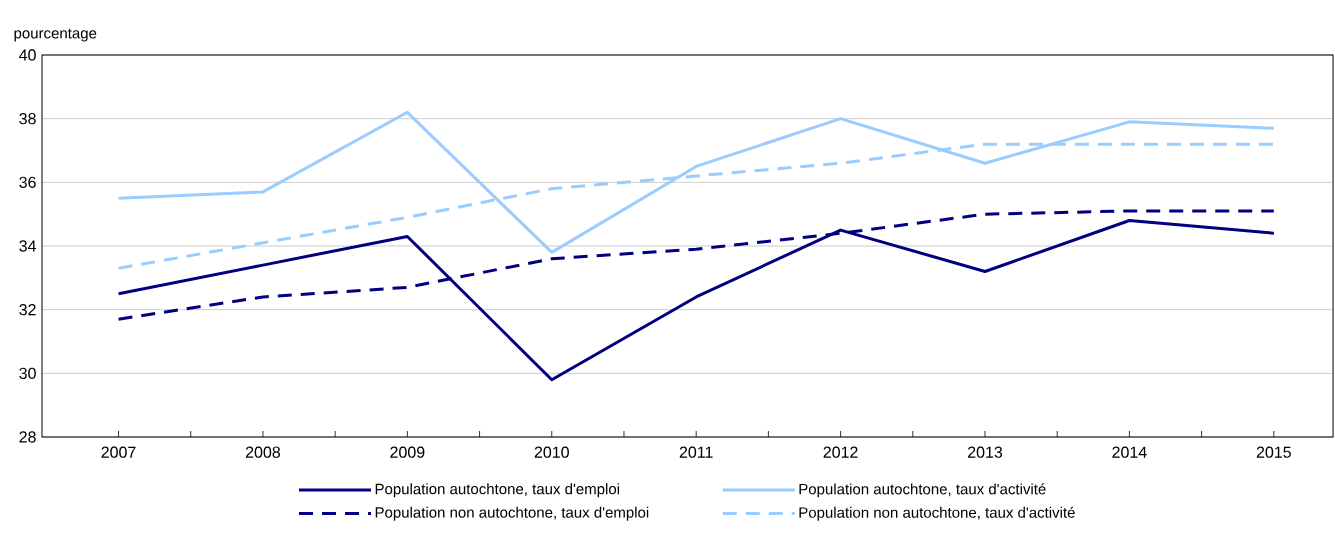 The height and width of the screenshot is (546, 1335). What do you see at coordinates (937, 513) in the screenshot?
I see `legend-label: Population non autochtone, taux d'activité` at bounding box center [937, 513].